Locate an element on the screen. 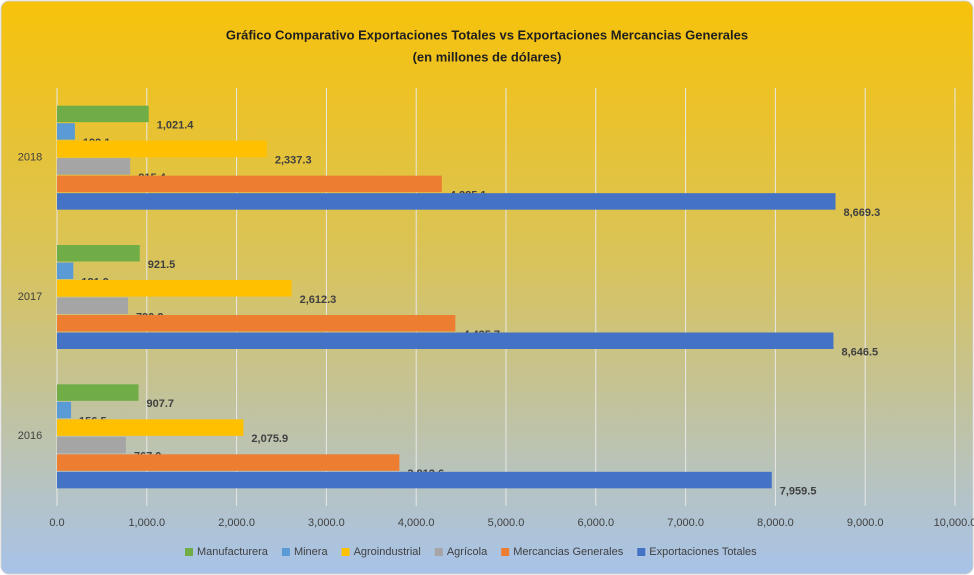  x-tick-label: 10,000.0 is located at coordinates (954, 523).